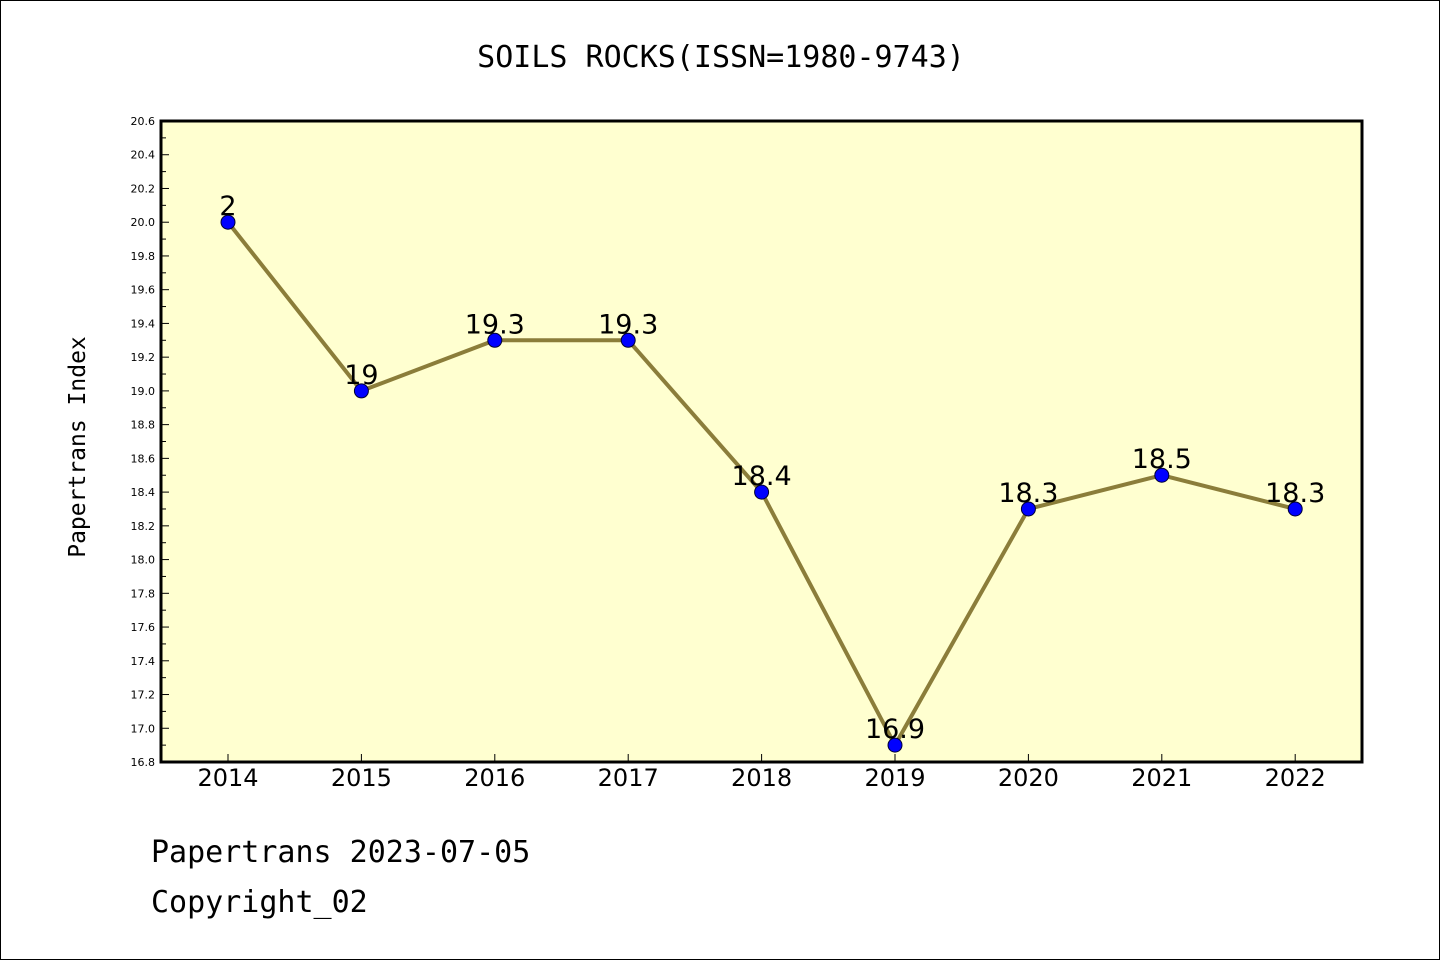 This screenshot has width=1440, height=961. Describe the element at coordinates (143, 323) in the screenshot. I see `y-tick-label: 19.4` at that location.